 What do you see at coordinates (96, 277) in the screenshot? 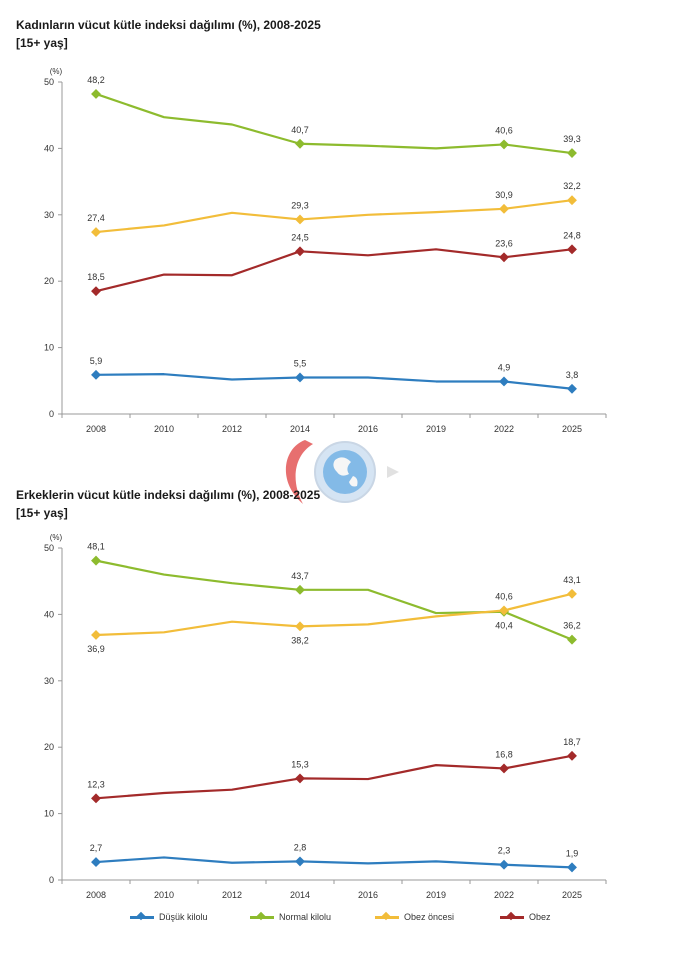
I see `data-label: 18,5` at bounding box center [96, 277].